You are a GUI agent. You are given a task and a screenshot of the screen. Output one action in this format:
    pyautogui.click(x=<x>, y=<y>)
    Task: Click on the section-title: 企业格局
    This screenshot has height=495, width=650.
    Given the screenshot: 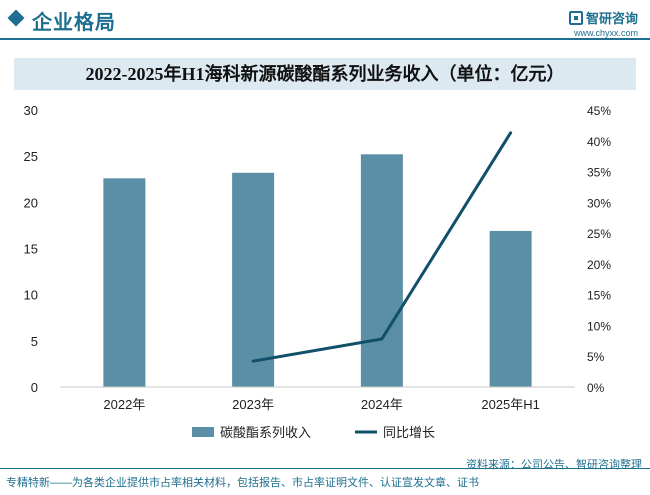 What is the action you would take?
    pyautogui.click(x=74, y=23)
    